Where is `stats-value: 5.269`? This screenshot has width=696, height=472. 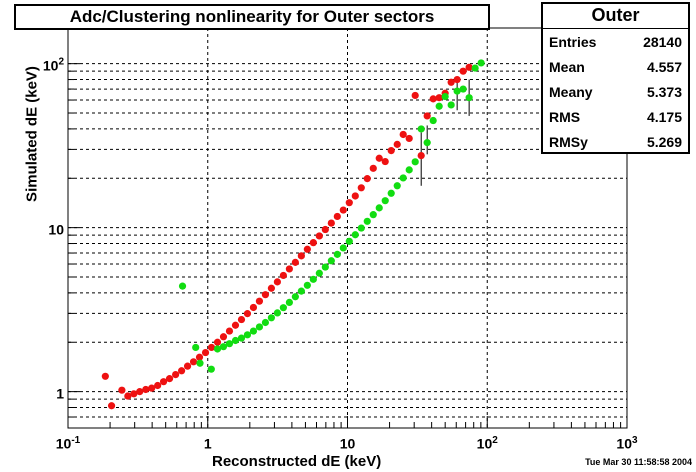
stats-value: 5.269 is located at coordinates (664, 142).